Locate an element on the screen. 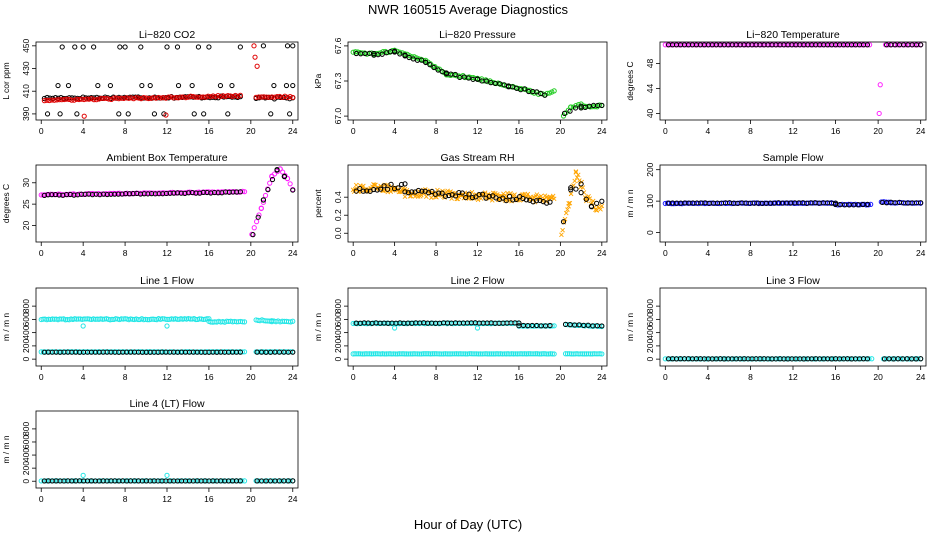 The image size is (936, 540). y-tick-label: 100 is located at coordinates (650, 201).